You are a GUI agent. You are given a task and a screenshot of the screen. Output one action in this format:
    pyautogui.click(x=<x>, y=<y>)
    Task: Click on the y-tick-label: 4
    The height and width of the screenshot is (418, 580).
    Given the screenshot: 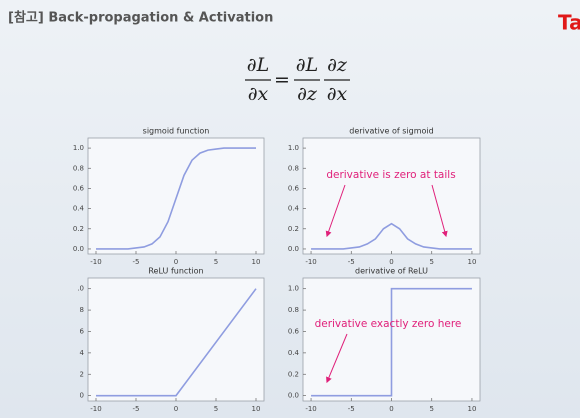 What is the action you would take?
    pyautogui.click(x=82, y=353)
    